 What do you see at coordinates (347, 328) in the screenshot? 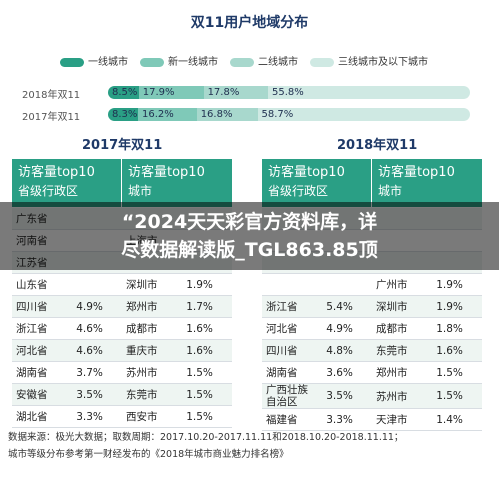
I see `province-pct: 4.9%` at bounding box center [347, 328].